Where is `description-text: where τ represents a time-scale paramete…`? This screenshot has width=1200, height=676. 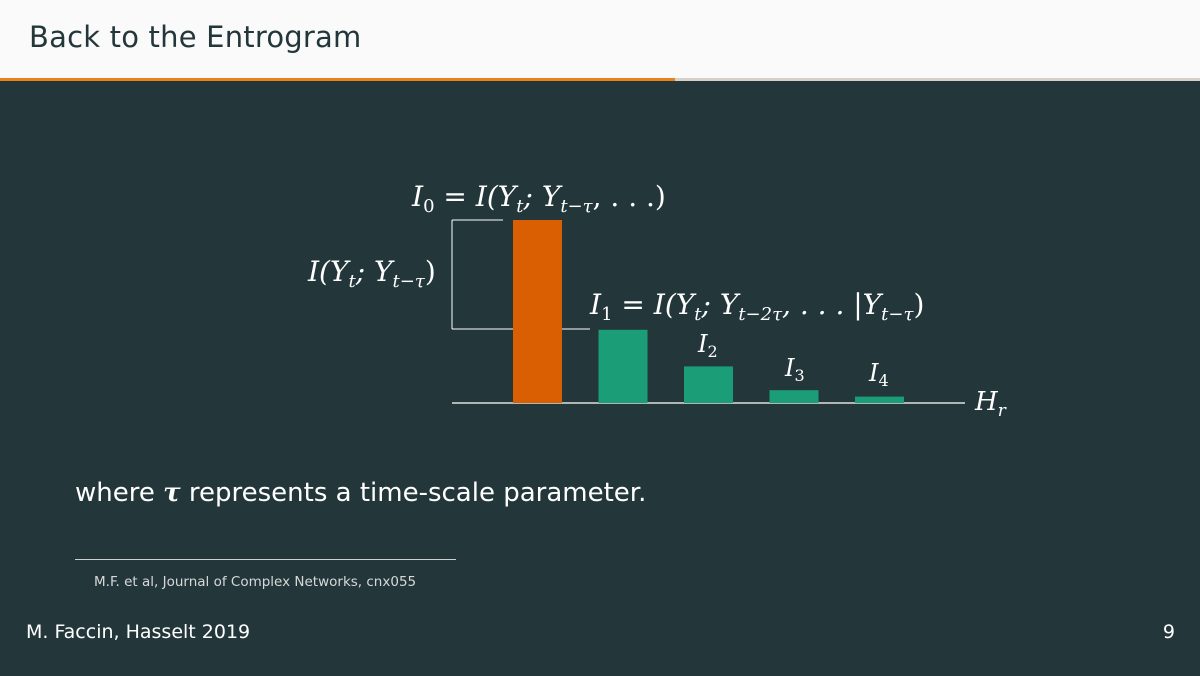 description-text: where τ represents a time-scale paramete… is located at coordinates (360, 493).